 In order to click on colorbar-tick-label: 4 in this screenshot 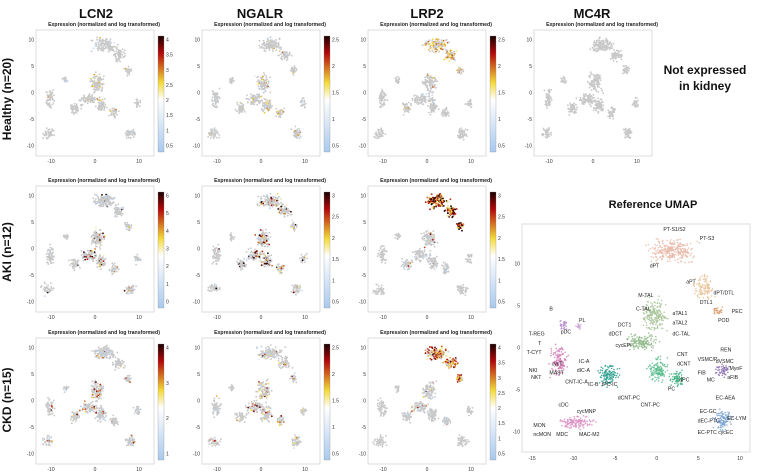, I will do `click(167, 232)`.